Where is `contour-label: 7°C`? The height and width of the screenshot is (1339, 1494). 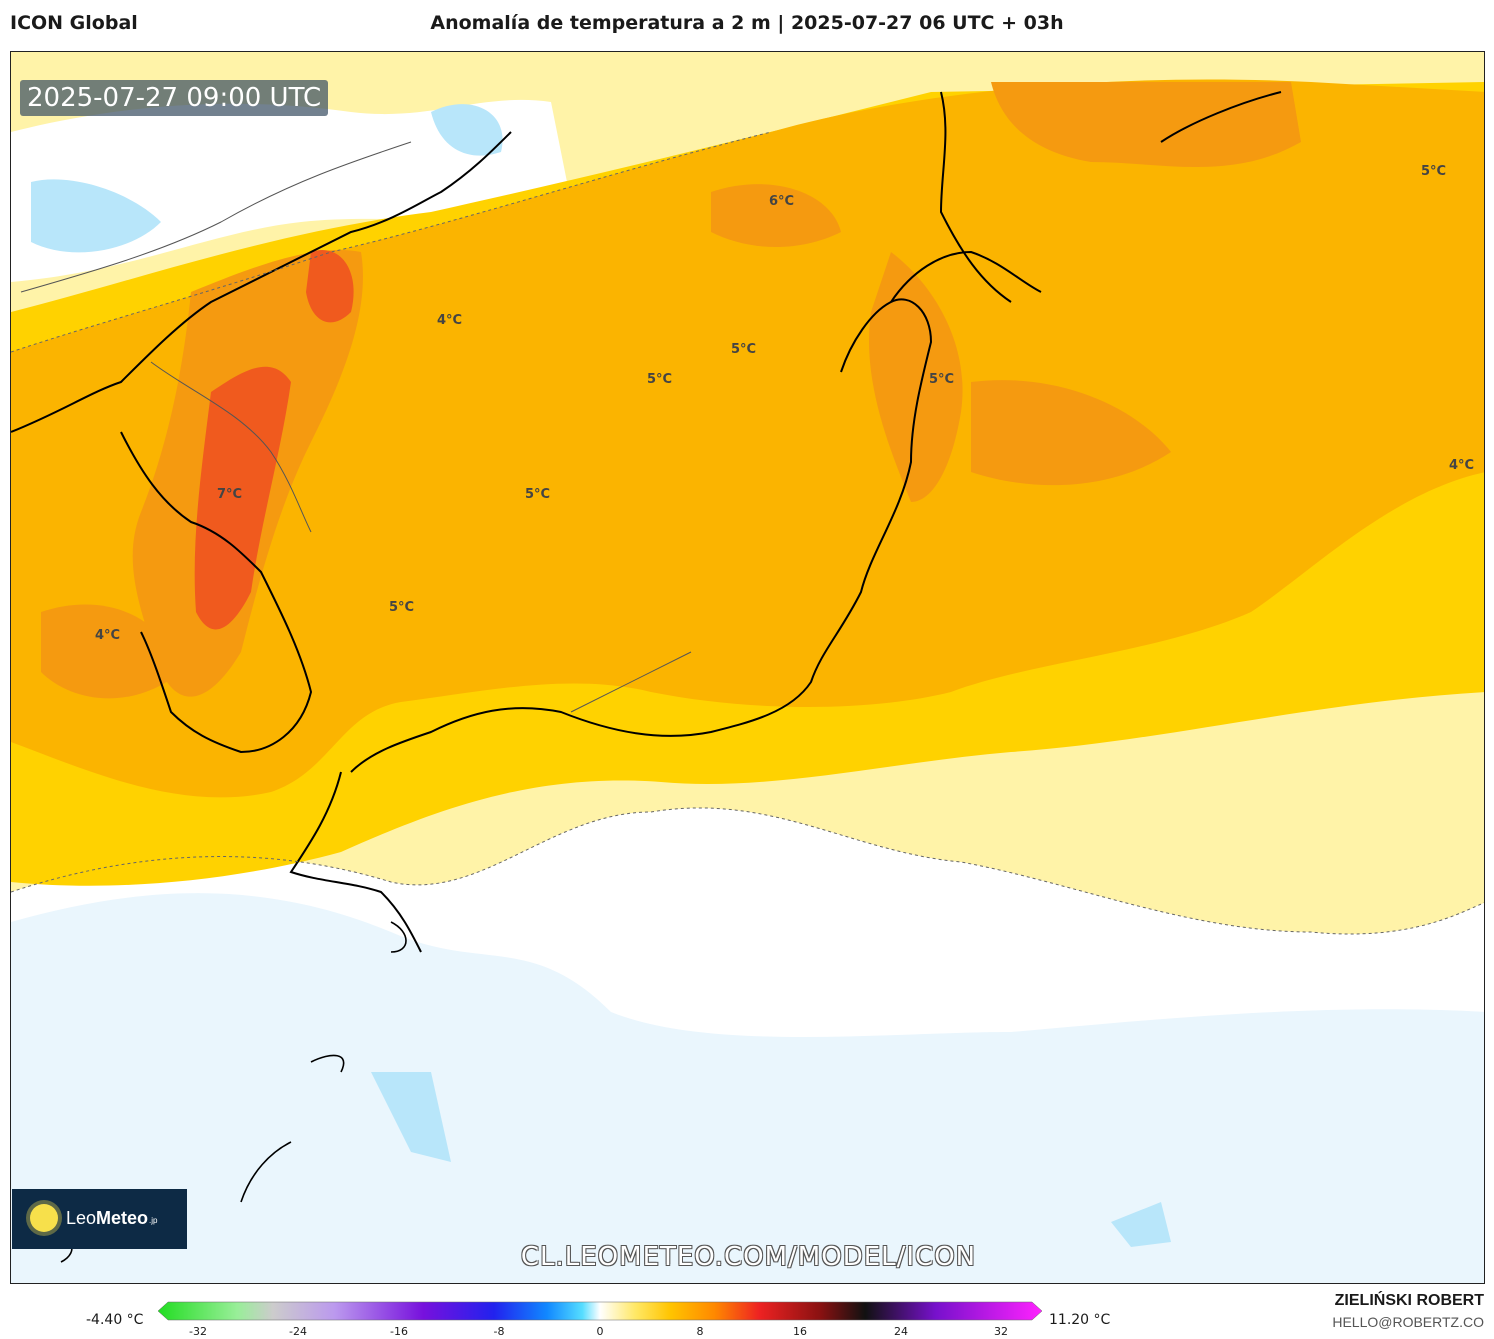
contour-label: 7°C is located at coordinates (230, 494).